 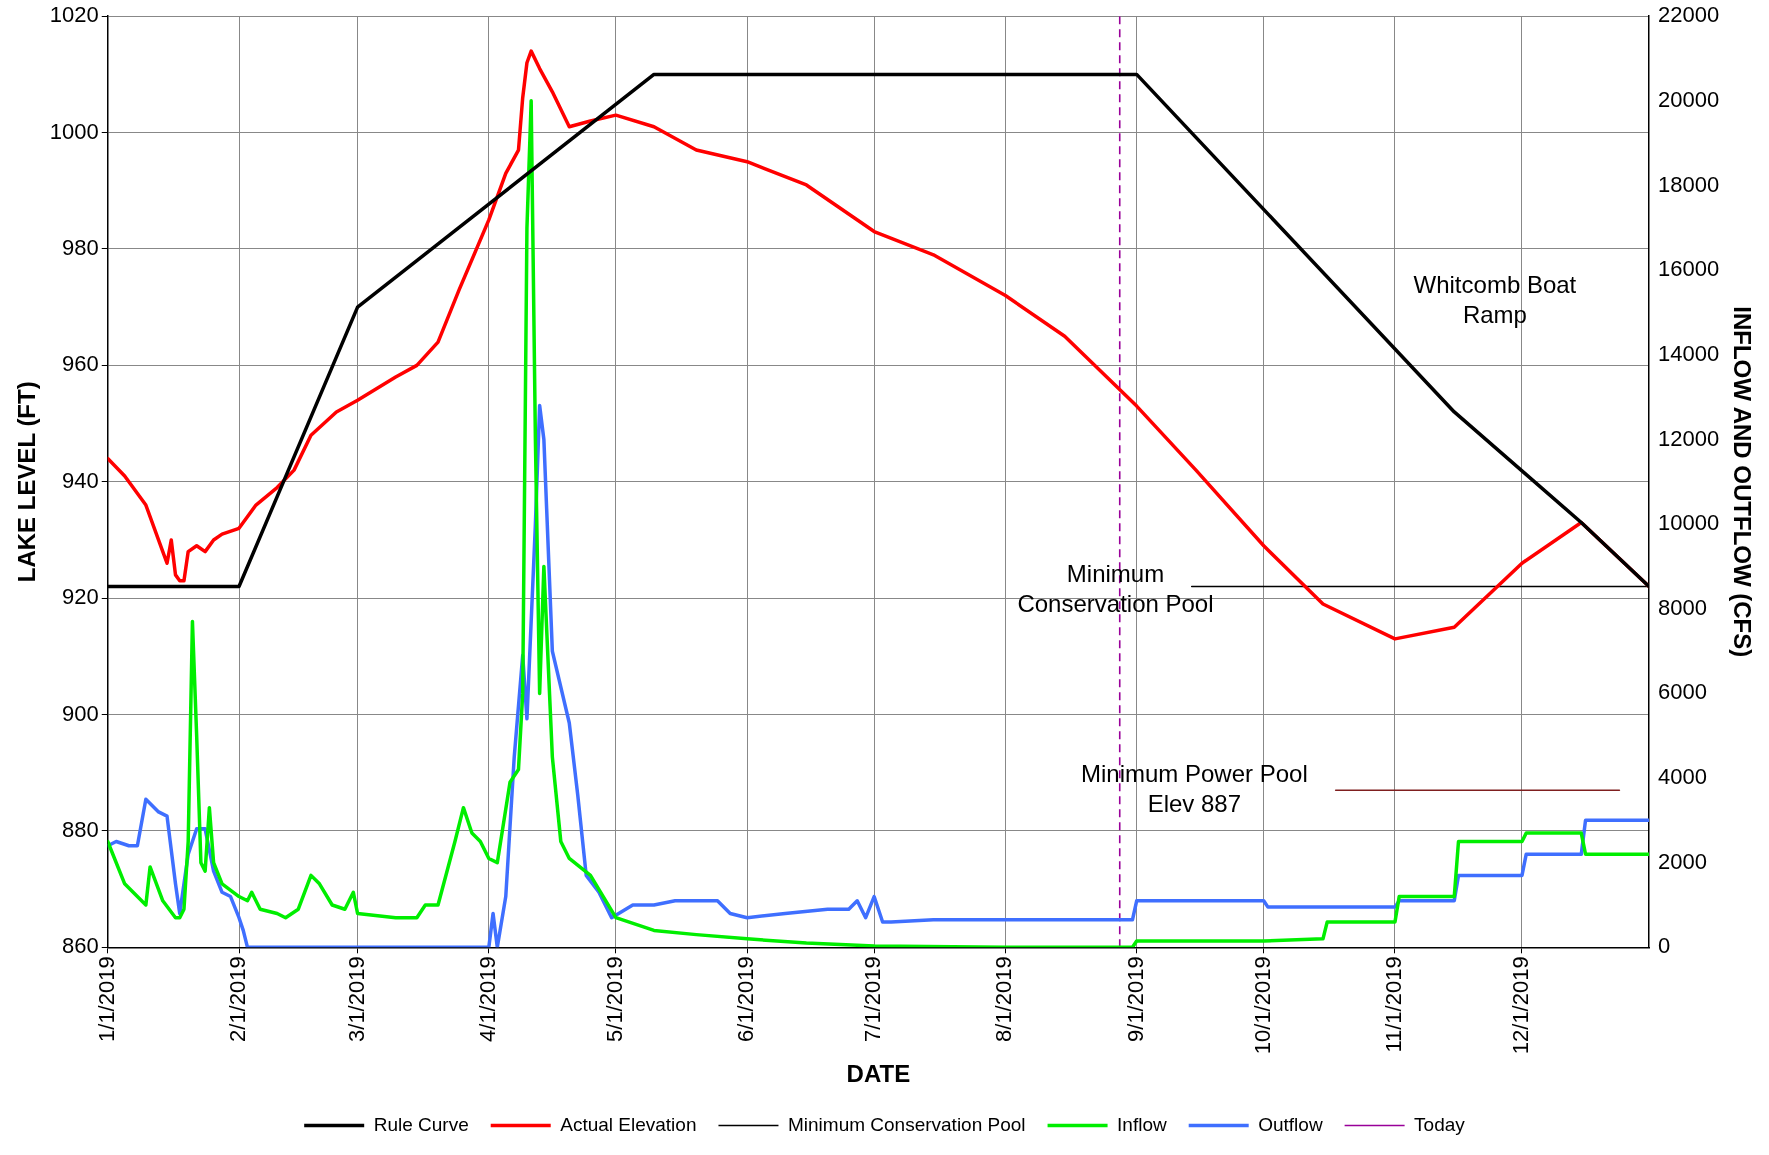 I want to click on y2-tick-label: 2000, so click(x=1682, y=861).